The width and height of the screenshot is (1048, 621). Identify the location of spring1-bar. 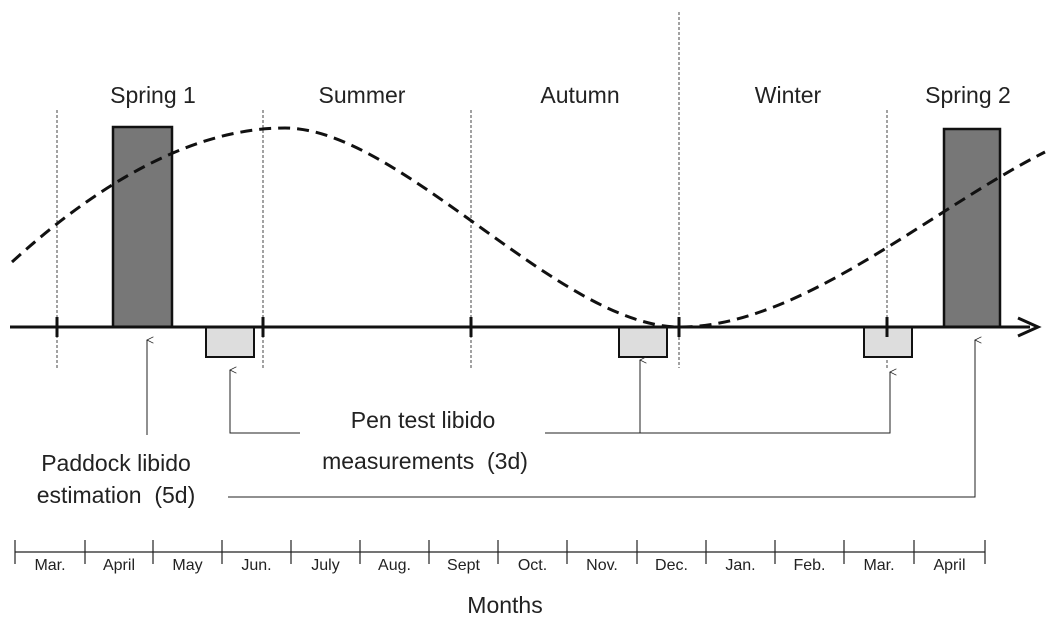
(142, 227).